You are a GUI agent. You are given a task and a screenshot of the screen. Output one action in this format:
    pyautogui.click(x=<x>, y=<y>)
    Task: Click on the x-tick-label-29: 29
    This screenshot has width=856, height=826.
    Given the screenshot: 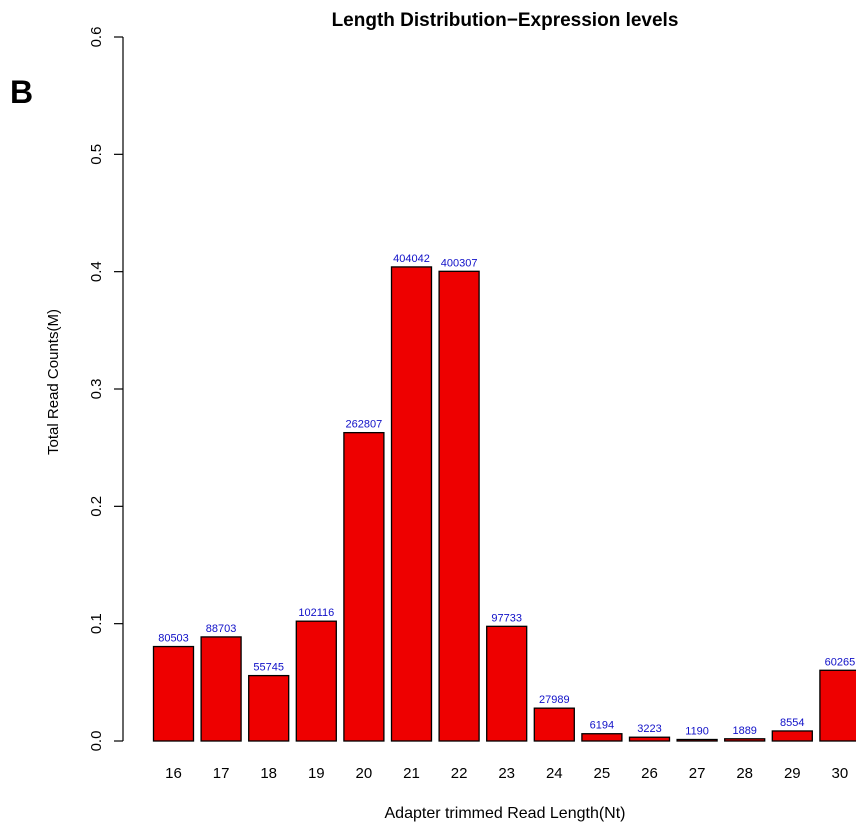 What is the action you would take?
    pyautogui.click(x=792, y=773)
    